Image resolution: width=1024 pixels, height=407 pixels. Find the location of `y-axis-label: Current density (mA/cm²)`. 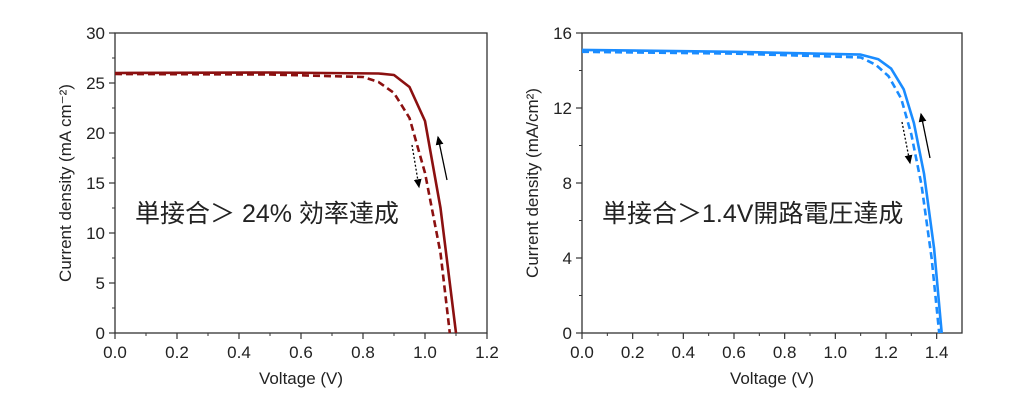

y-axis-label: Current density (mA/cm²) is located at coordinates (532, 183).